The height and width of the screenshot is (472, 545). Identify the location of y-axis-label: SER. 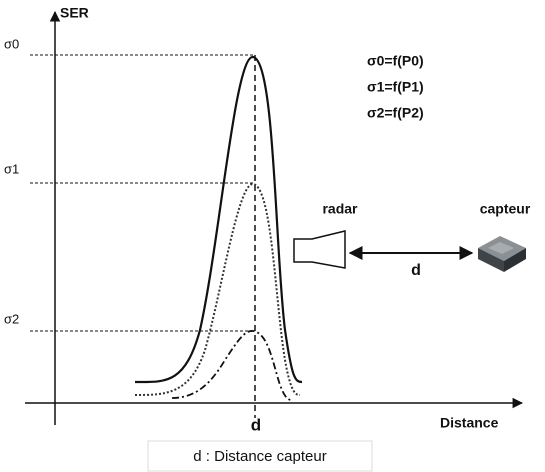
(74, 13).